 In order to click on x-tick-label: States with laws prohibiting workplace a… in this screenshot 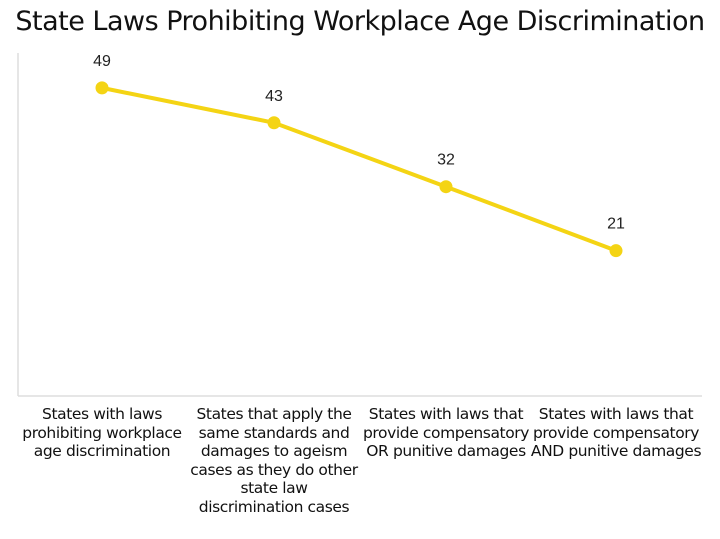, I will do `click(102, 432)`.